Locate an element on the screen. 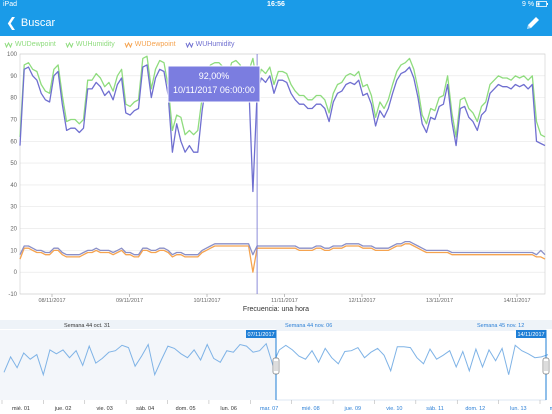 The image size is (552, 414). selection-start-label: 07/11/2017 is located at coordinates (260, 335).